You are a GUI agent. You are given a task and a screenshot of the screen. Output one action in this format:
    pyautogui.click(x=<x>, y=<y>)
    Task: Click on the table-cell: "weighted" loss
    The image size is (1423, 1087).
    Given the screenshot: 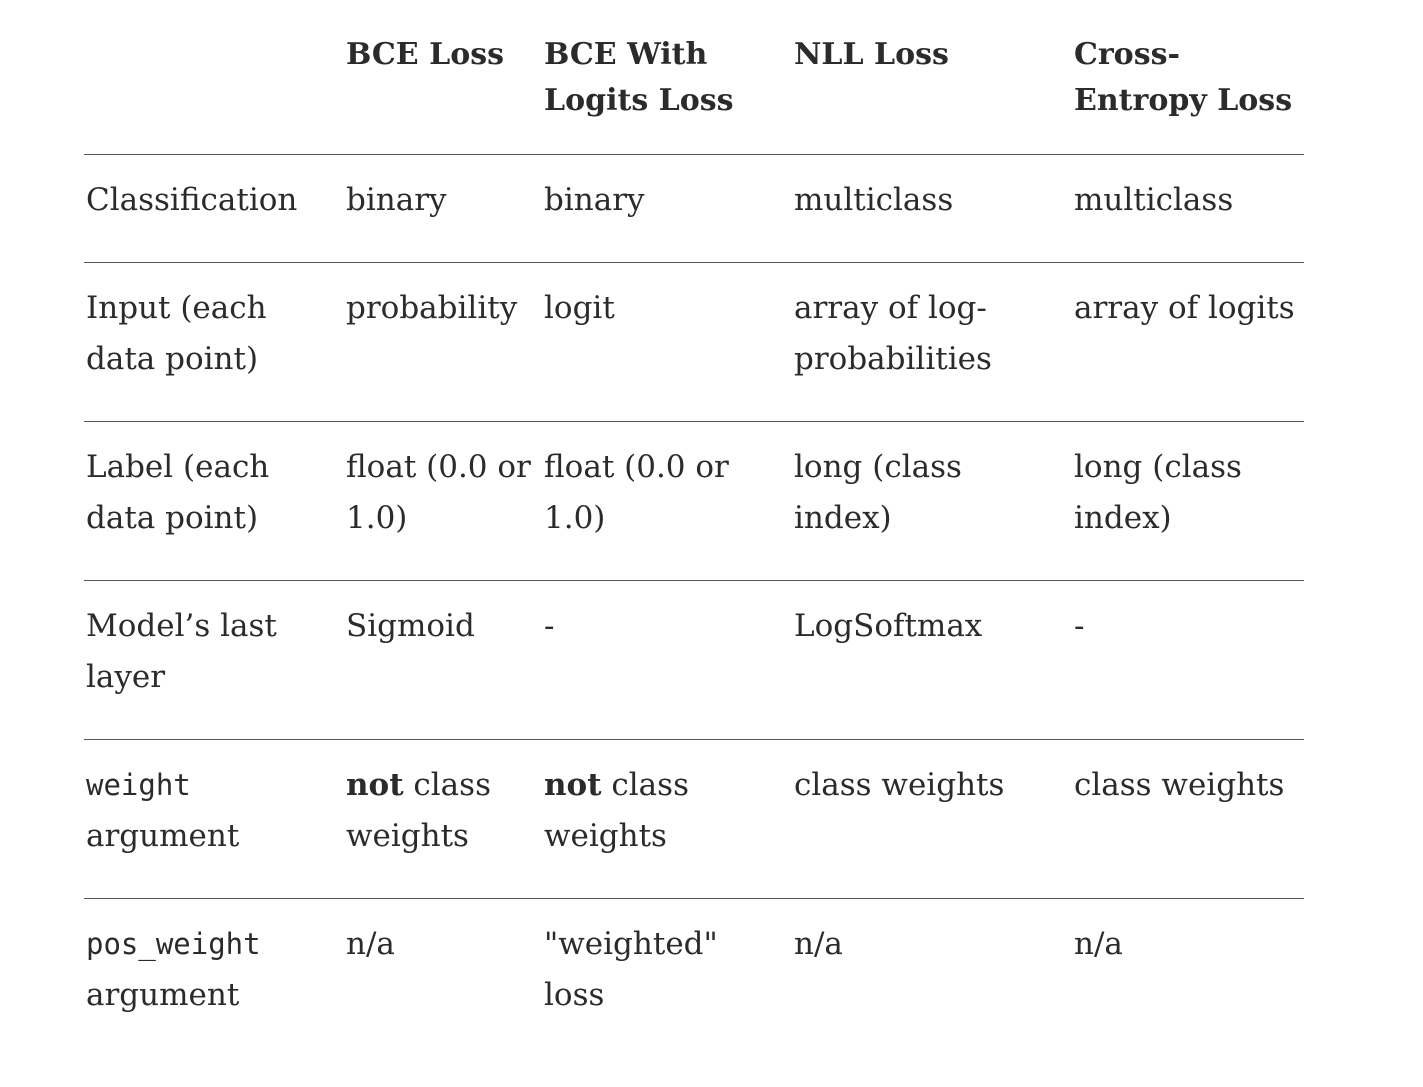 What is the action you would take?
    pyautogui.click(x=631, y=969)
    